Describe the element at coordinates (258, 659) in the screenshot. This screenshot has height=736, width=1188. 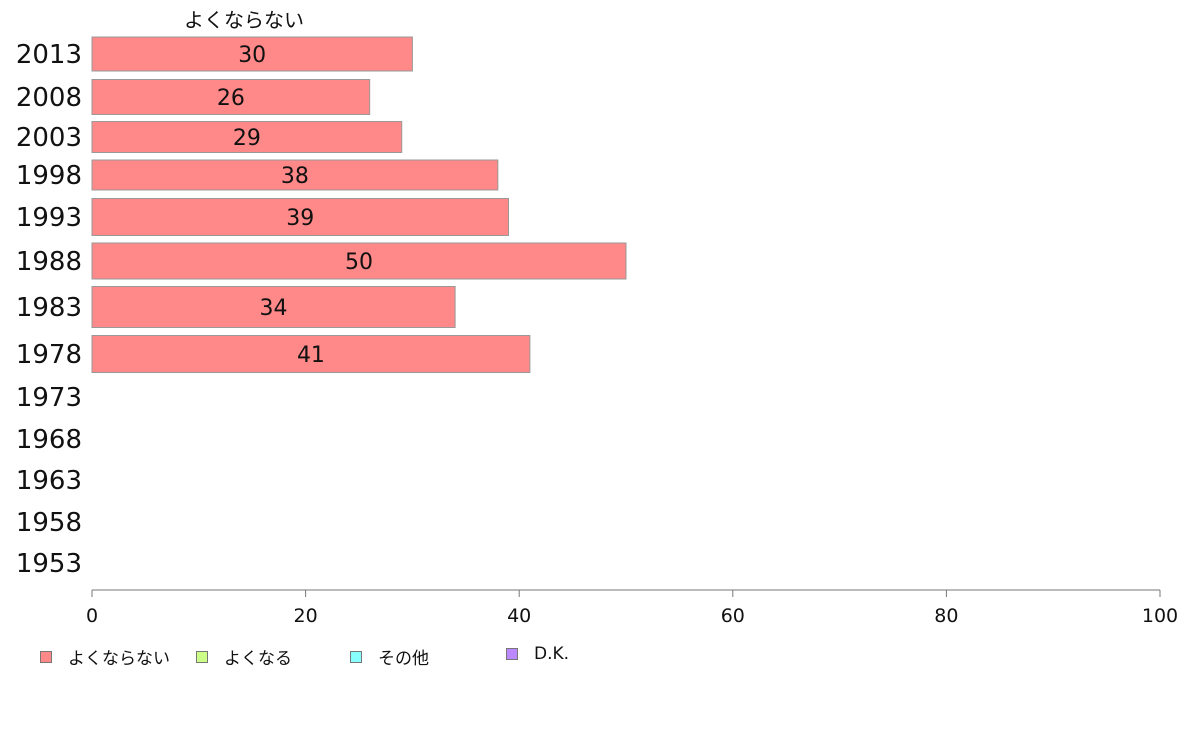
I see `legend-label: よくなる` at that location.